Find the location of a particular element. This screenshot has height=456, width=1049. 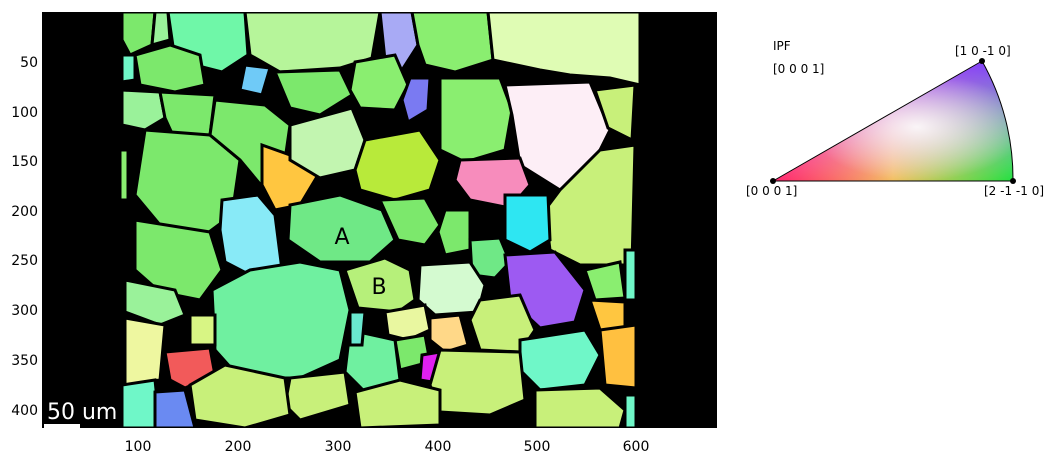

y-tick: 300 is located at coordinates (24, 311).